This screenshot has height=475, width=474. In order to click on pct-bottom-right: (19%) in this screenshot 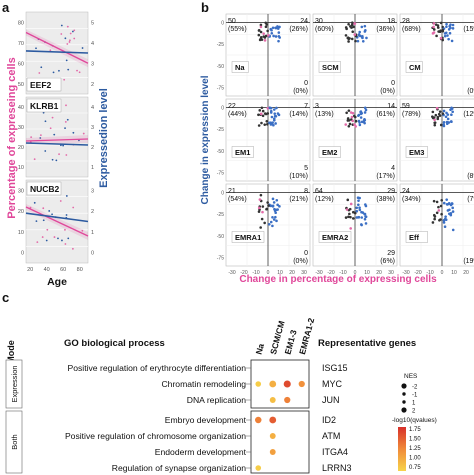, I will do `click(468, 261)`.